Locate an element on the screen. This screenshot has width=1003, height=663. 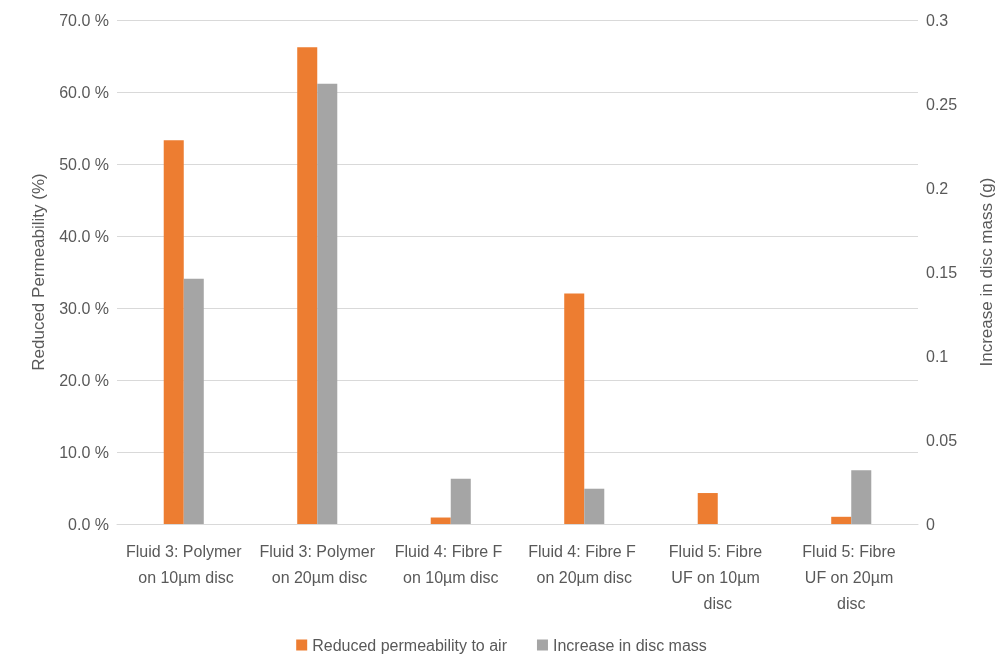
y-tick-label: 30.0 % is located at coordinates (84, 308).